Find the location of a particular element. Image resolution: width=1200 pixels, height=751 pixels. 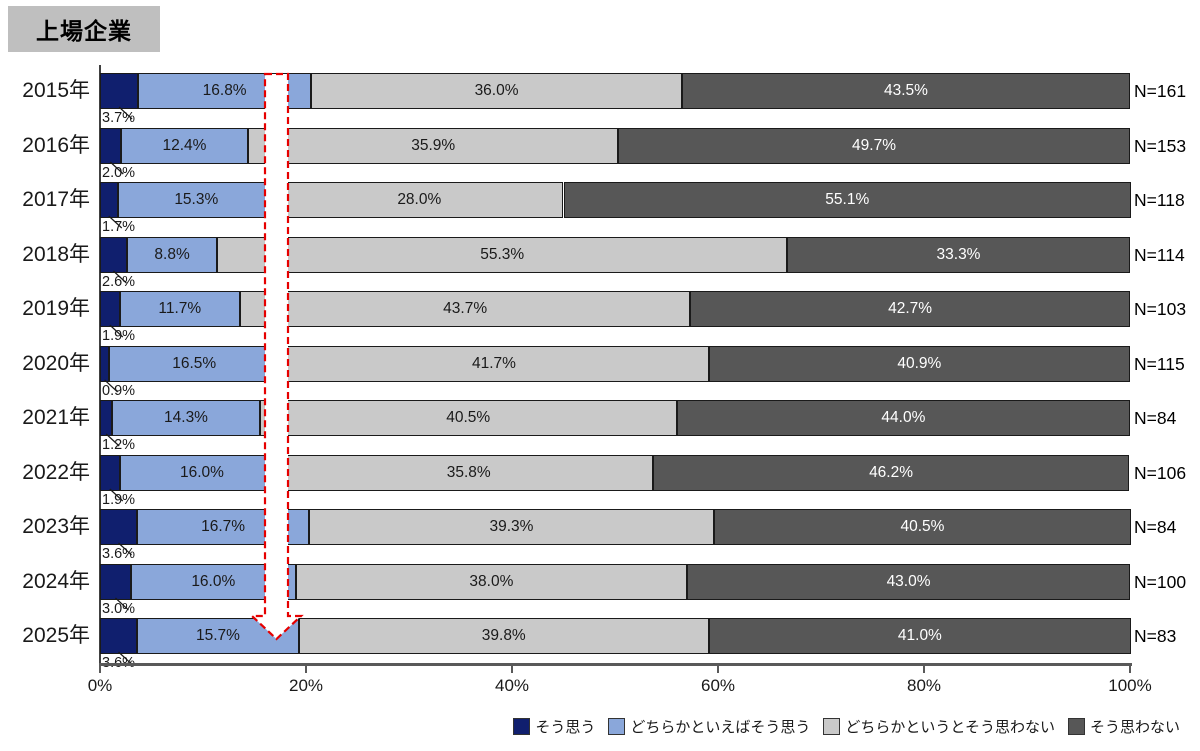

bar-segment-disagree: 41.0% is located at coordinates (920, 636).